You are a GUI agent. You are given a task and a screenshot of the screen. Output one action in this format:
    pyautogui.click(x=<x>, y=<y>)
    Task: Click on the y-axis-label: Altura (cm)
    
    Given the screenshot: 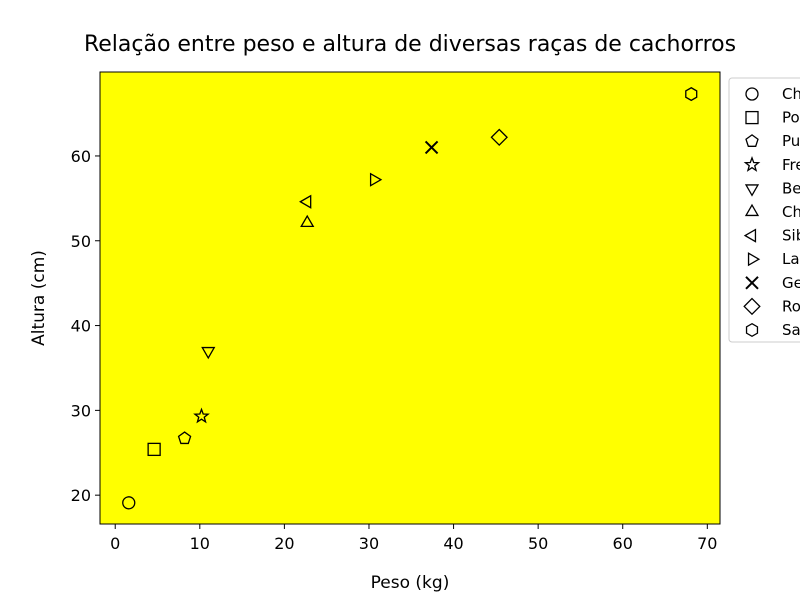 What is the action you would take?
    pyautogui.click(x=39, y=298)
    